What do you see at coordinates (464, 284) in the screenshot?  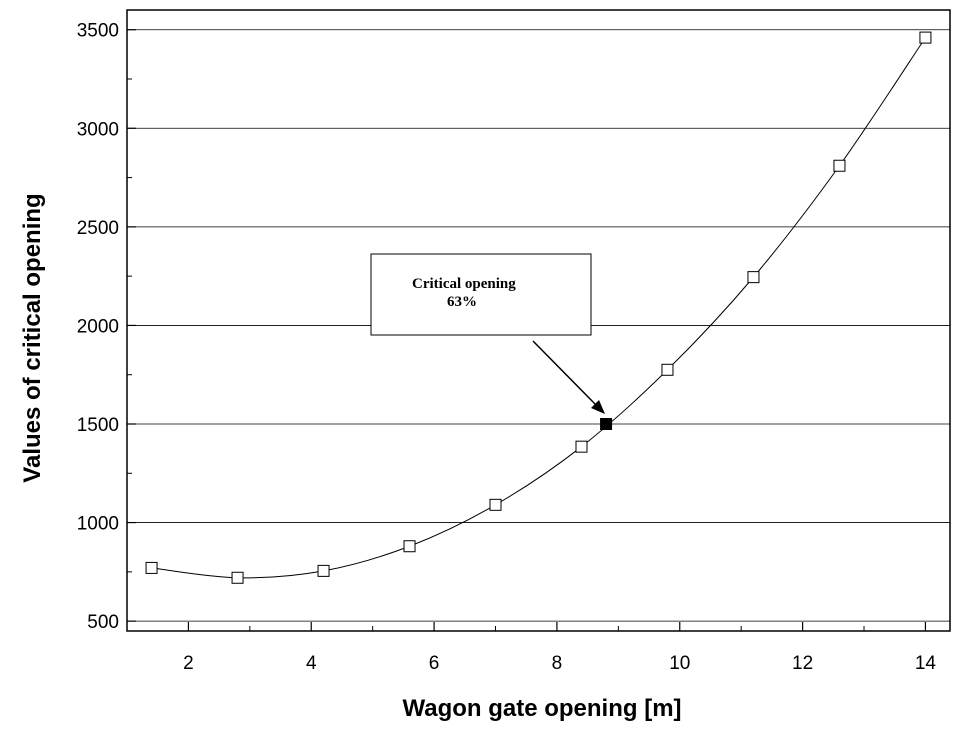 I see `annotation-line-1: Critical opening` at bounding box center [464, 284].